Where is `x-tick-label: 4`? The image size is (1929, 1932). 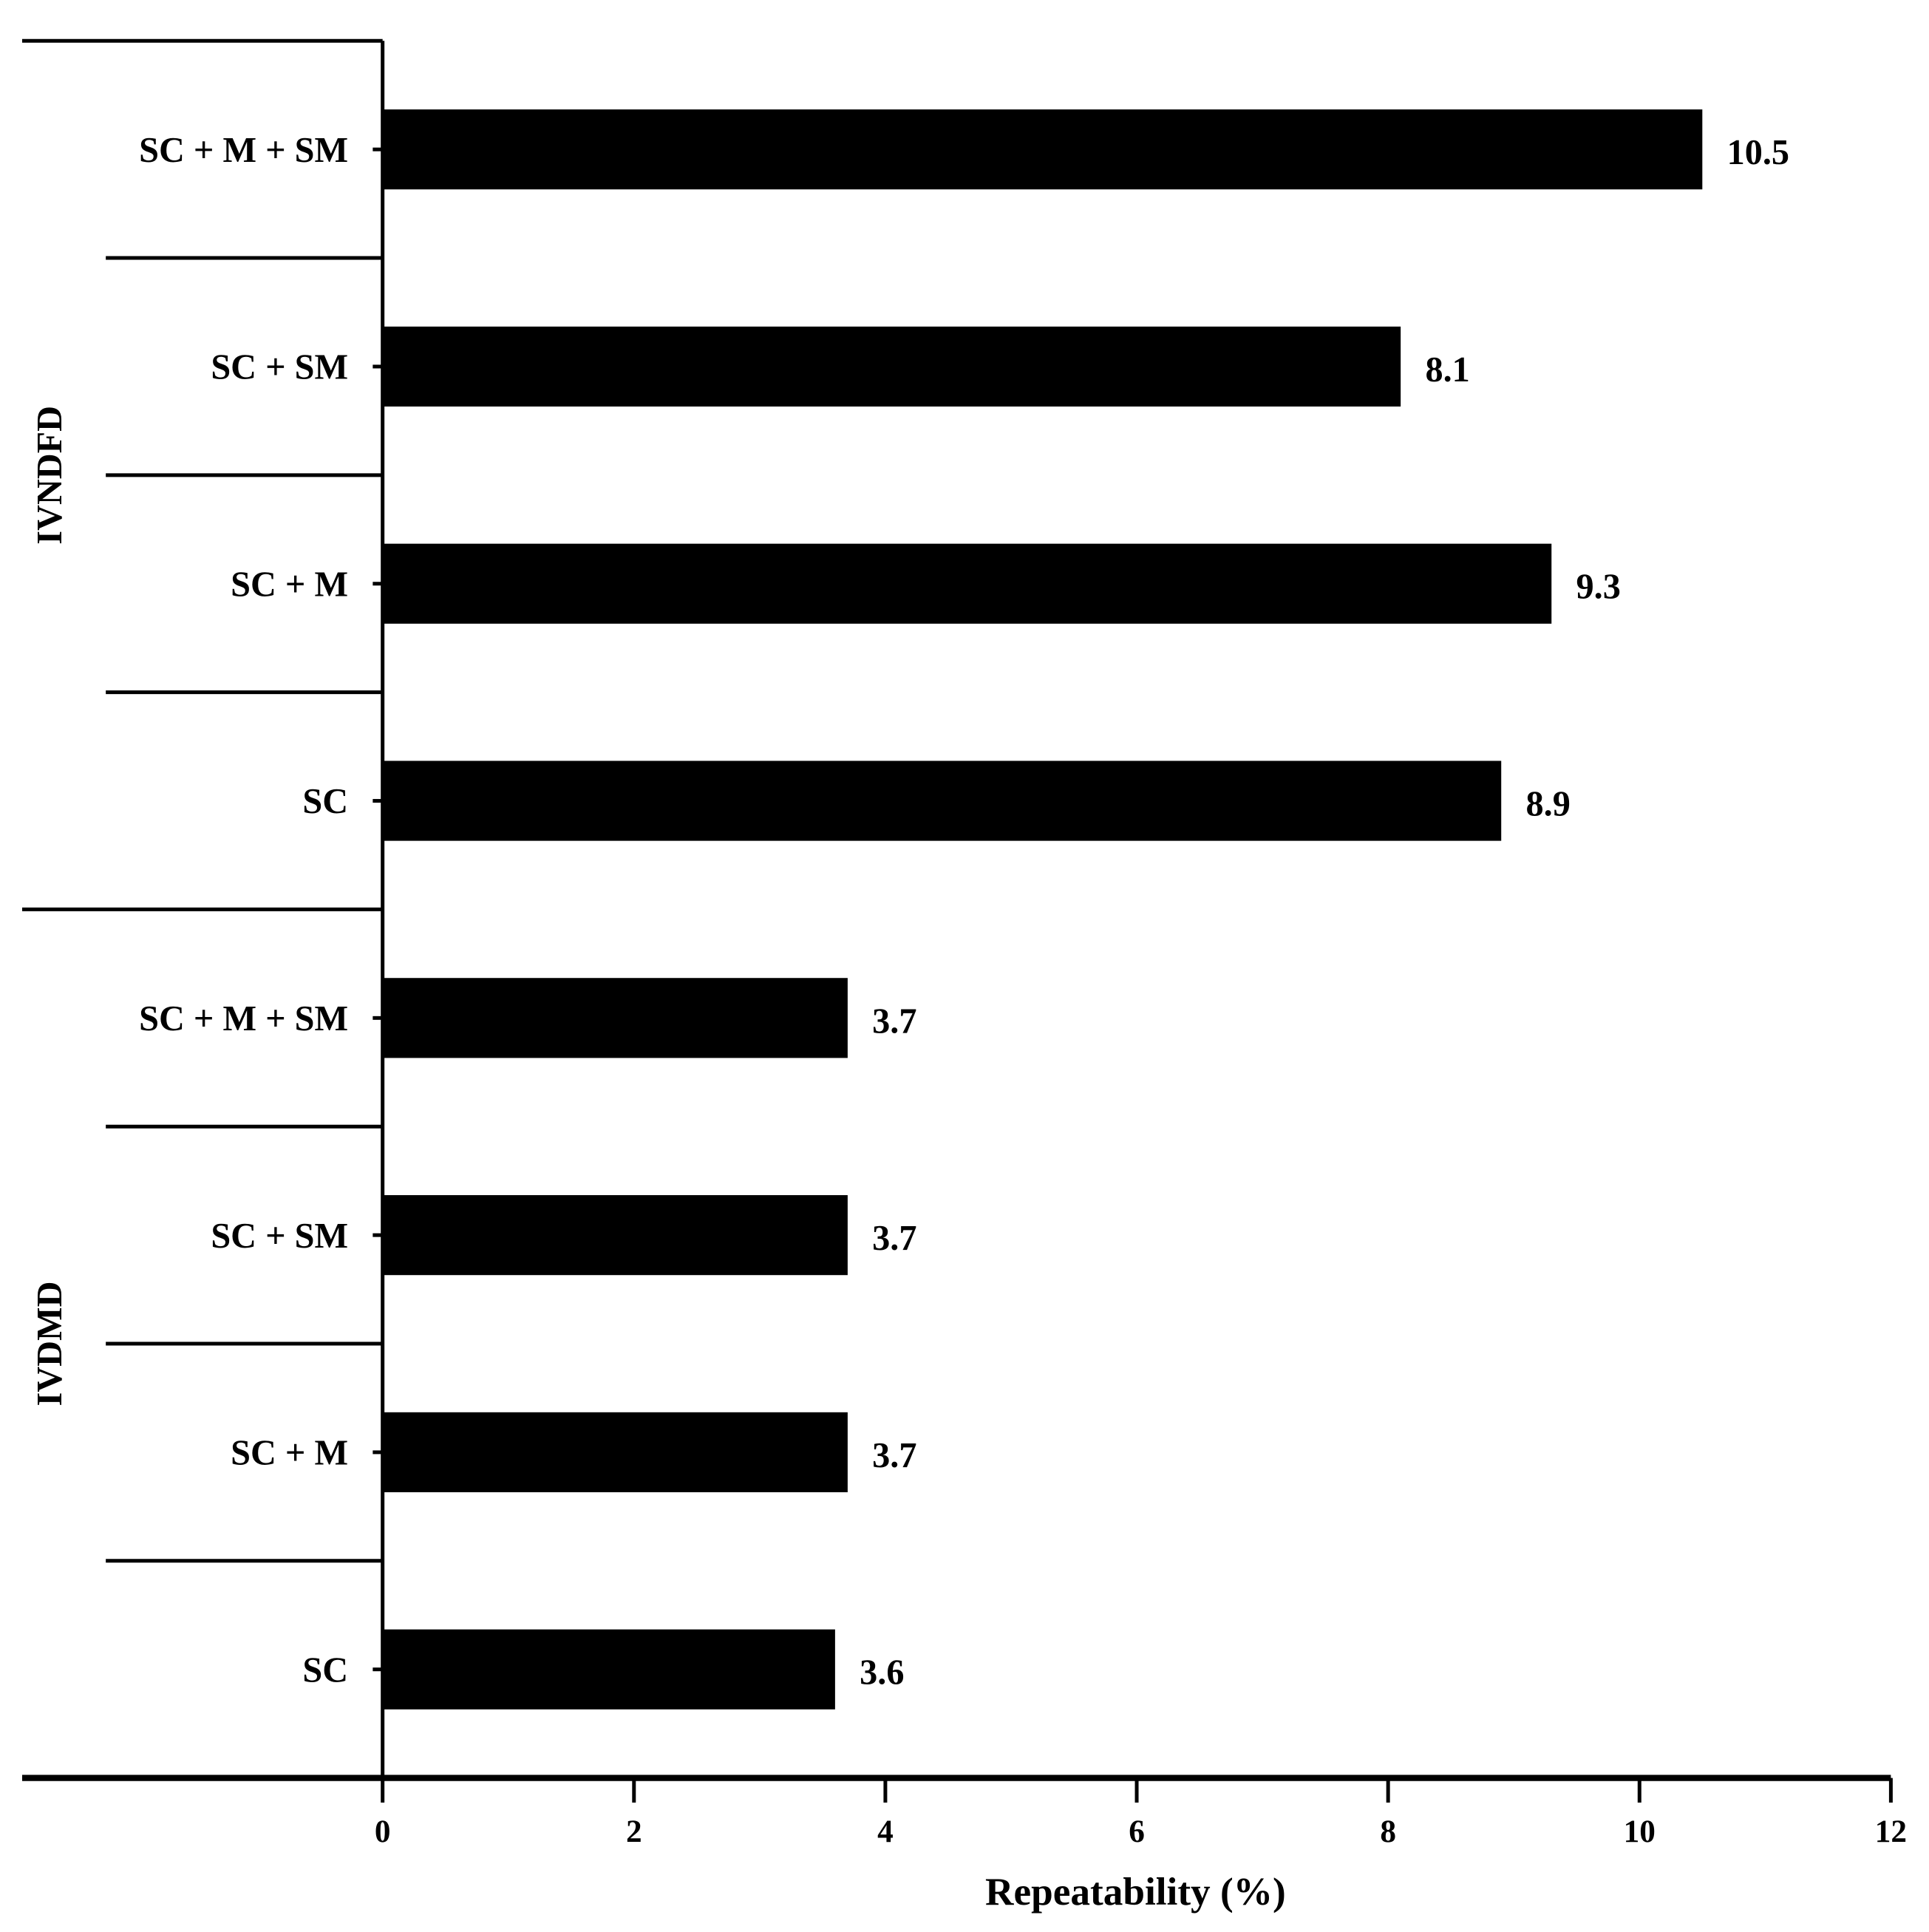 x-tick-label: 4 is located at coordinates (885, 1831).